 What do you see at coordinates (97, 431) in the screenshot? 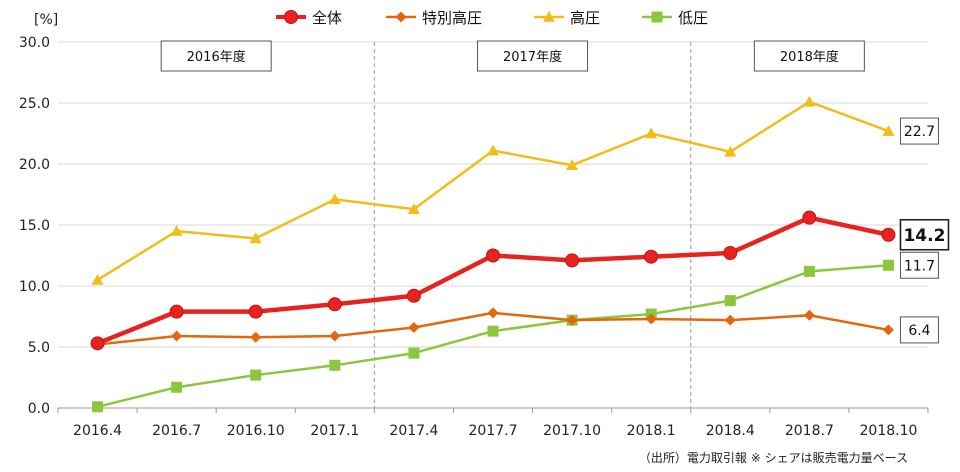
I see `x-tick-label: 2016.4` at bounding box center [97, 431].